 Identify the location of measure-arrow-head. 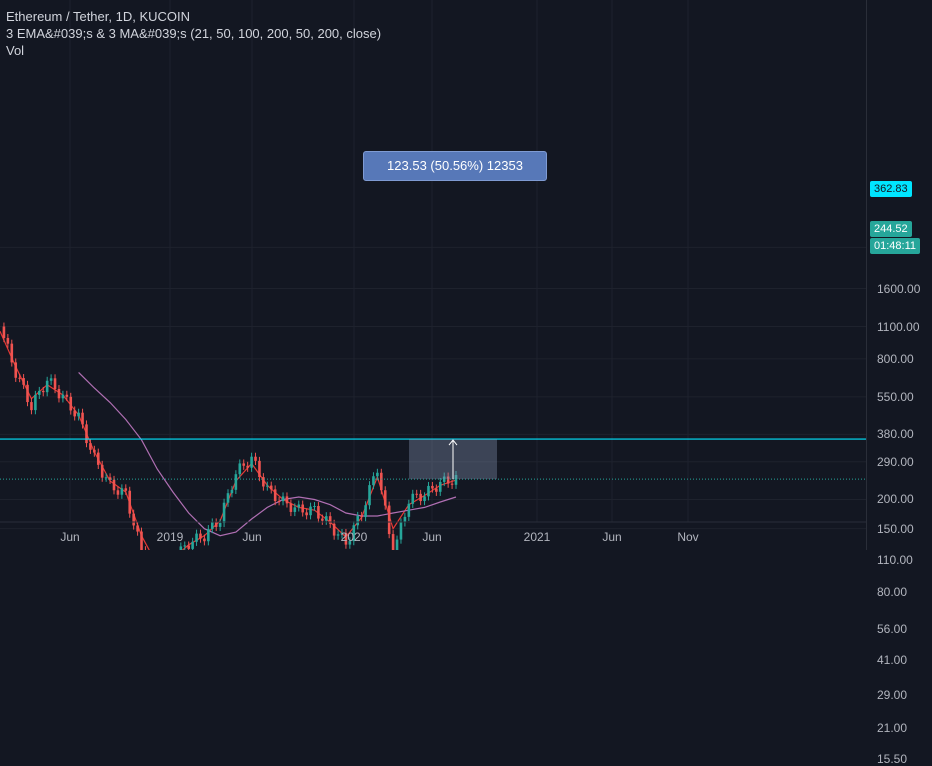
(453, 442).